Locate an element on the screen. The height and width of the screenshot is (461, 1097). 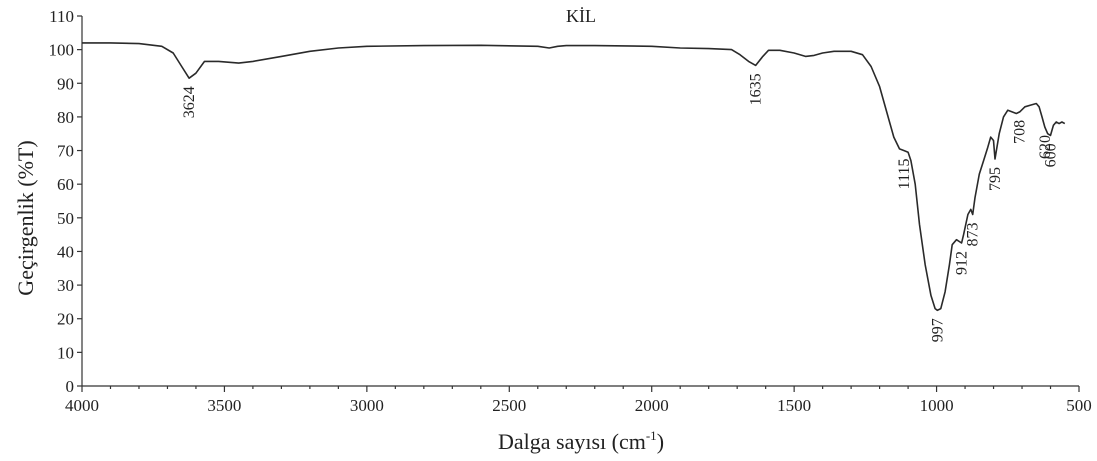
x-axis-title-close: ) is located at coordinates (660, 441).